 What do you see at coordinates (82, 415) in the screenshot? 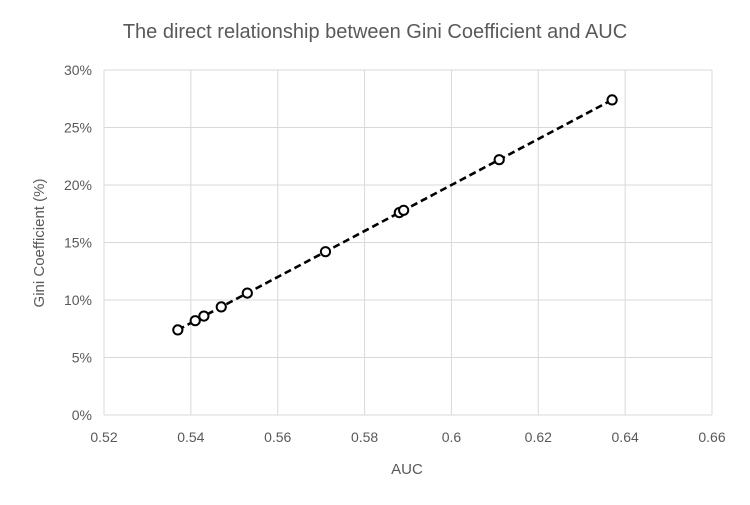
I see `y-tick-label: 0%` at bounding box center [82, 415].